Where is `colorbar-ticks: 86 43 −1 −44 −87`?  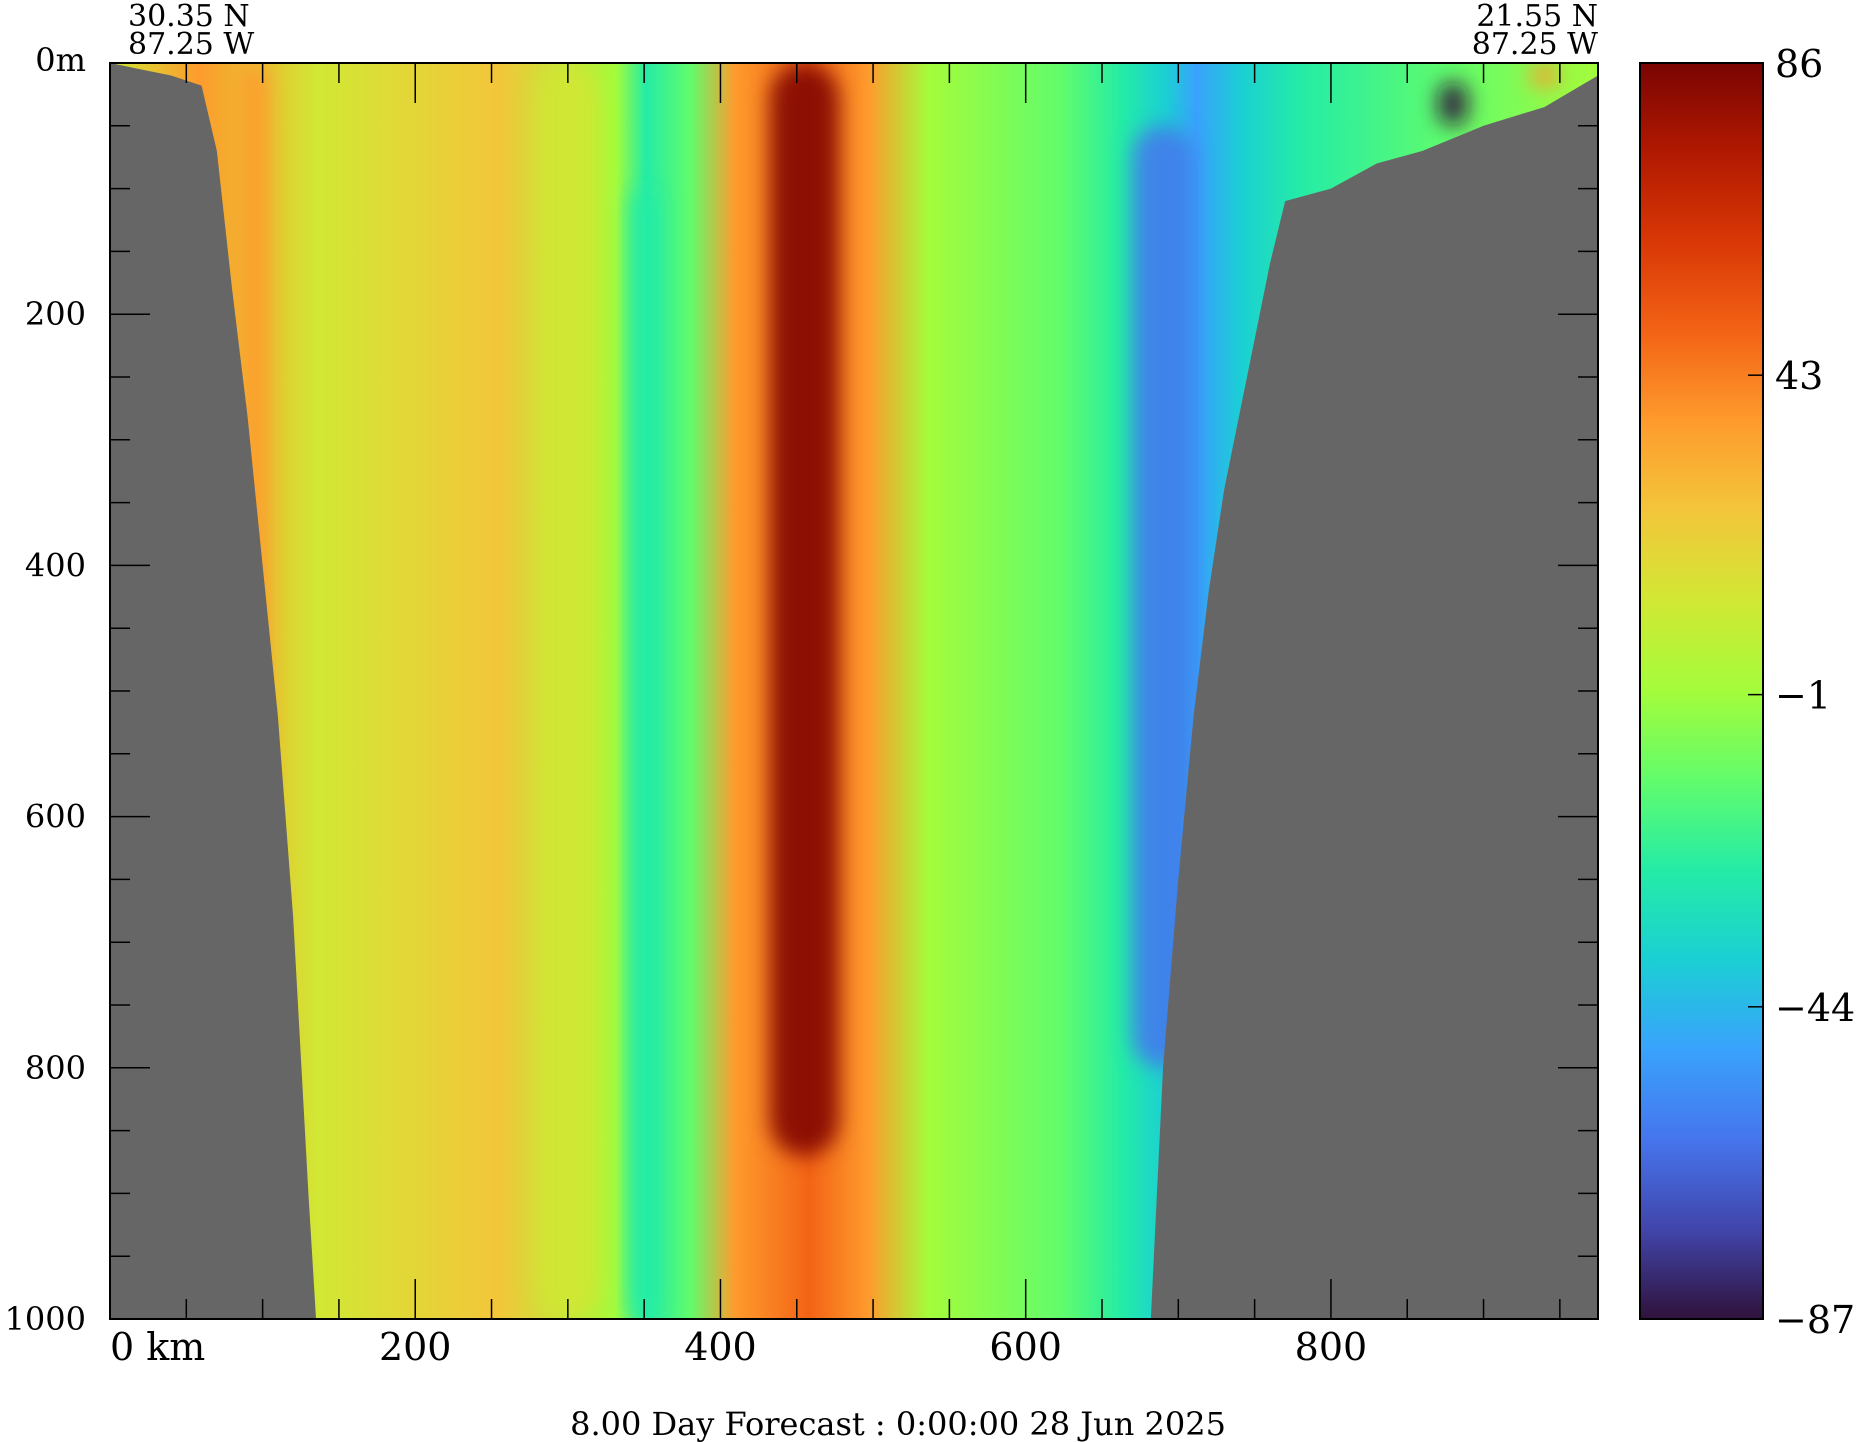 colorbar-ticks: 86 43 −1 −44 −87 is located at coordinates (1801, 692).